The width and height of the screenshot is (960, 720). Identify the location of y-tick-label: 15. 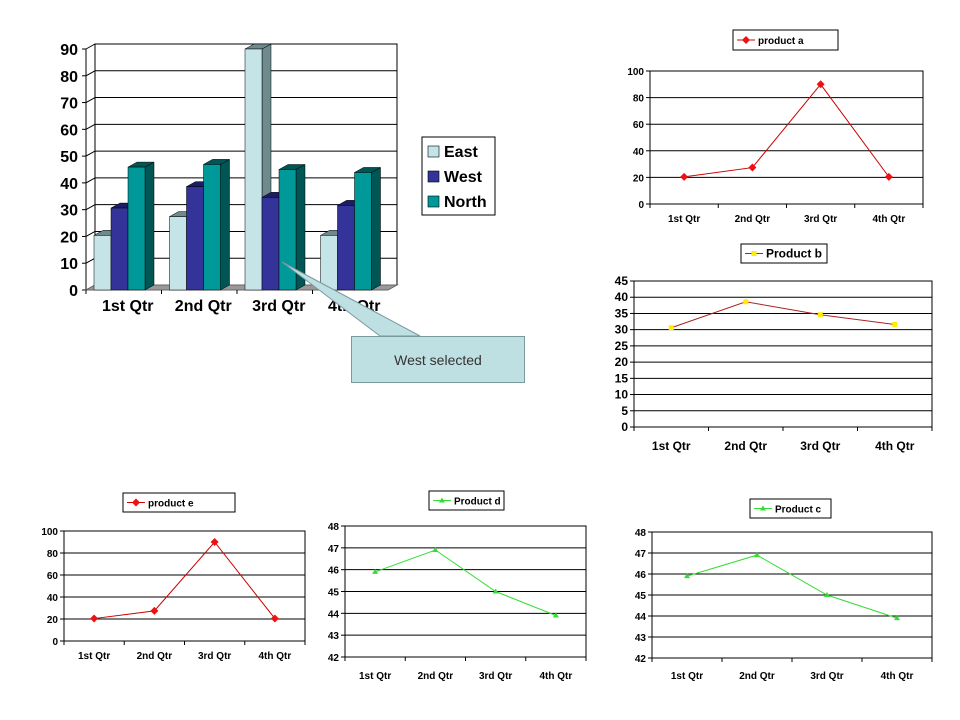
(622, 378).